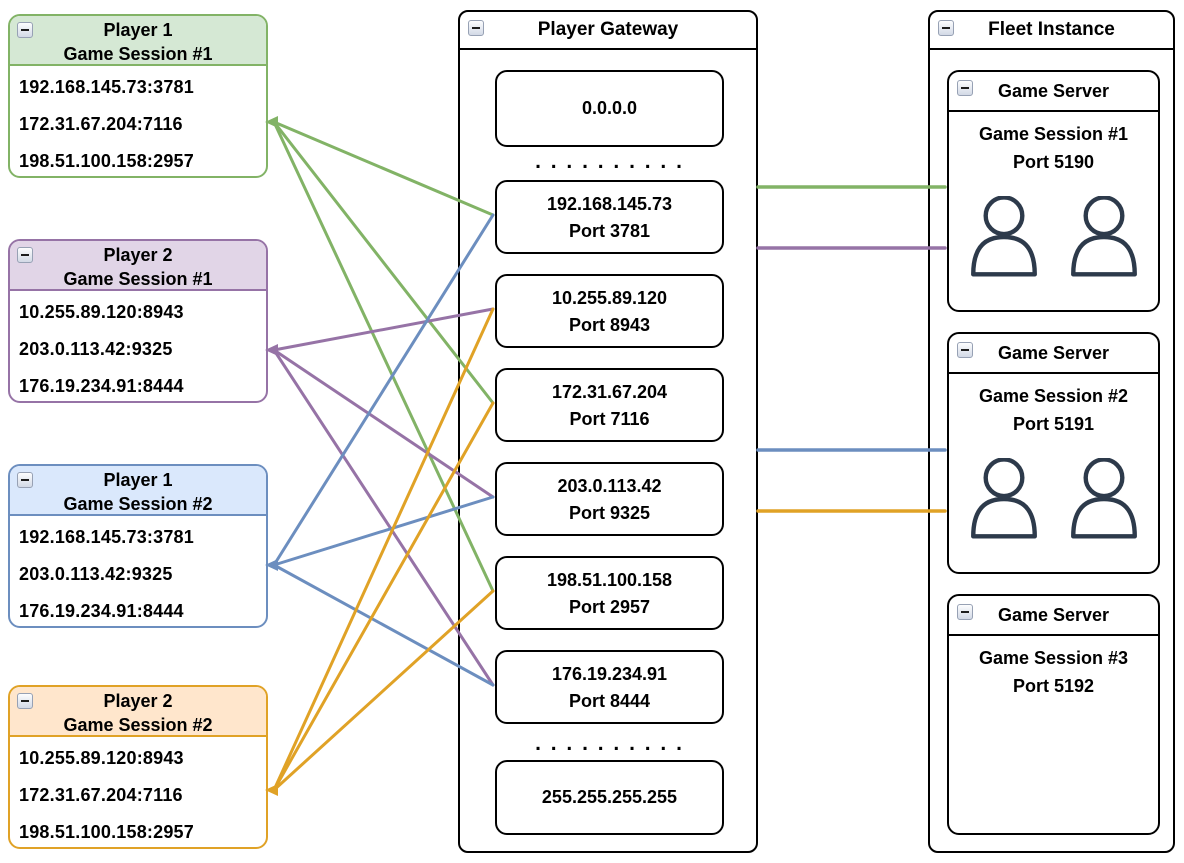 The width and height of the screenshot is (1184, 863). What do you see at coordinates (609, 687) in the screenshot?
I see `gateway-port-box-8444: 176.19.234.91 Port 8444` at bounding box center [609, 687].